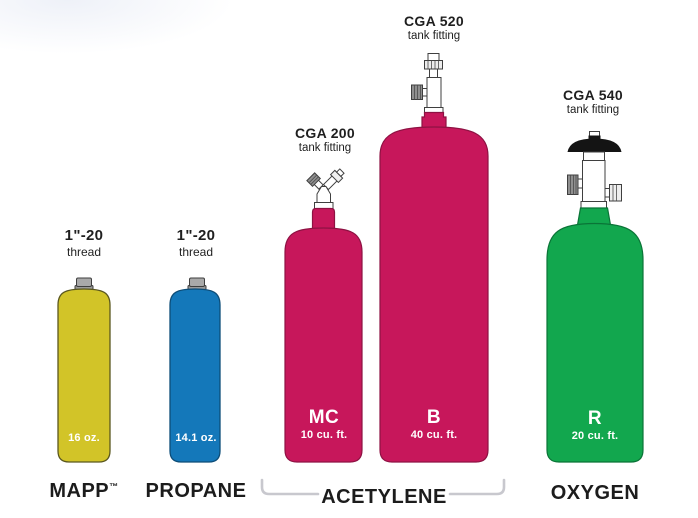 The width and height of the screenshot is (698, 518). I want to click on mapp-thread-word: thread, so click(84, 251).